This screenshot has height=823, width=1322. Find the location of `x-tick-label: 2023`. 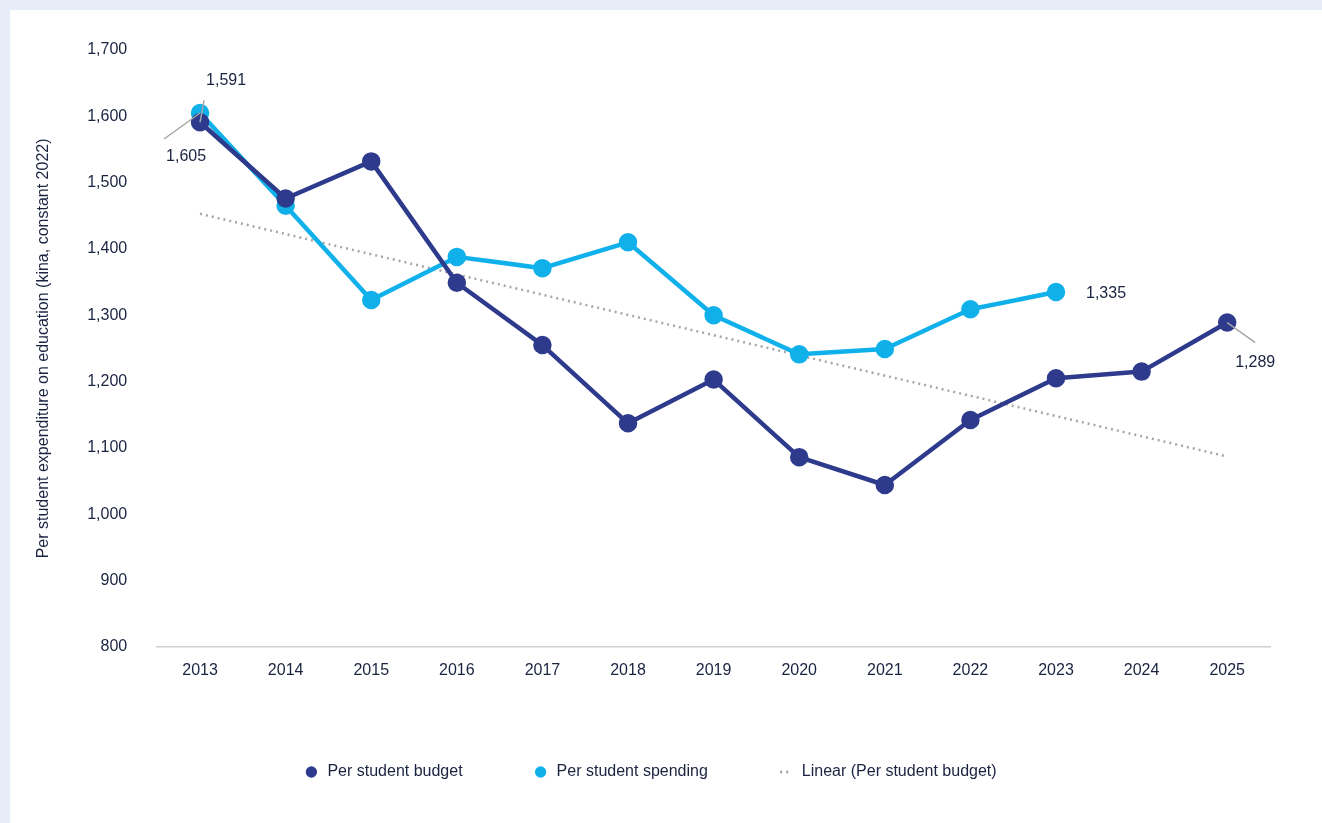

x-tick-label: 2023 is located at coordinates (1056, 669).